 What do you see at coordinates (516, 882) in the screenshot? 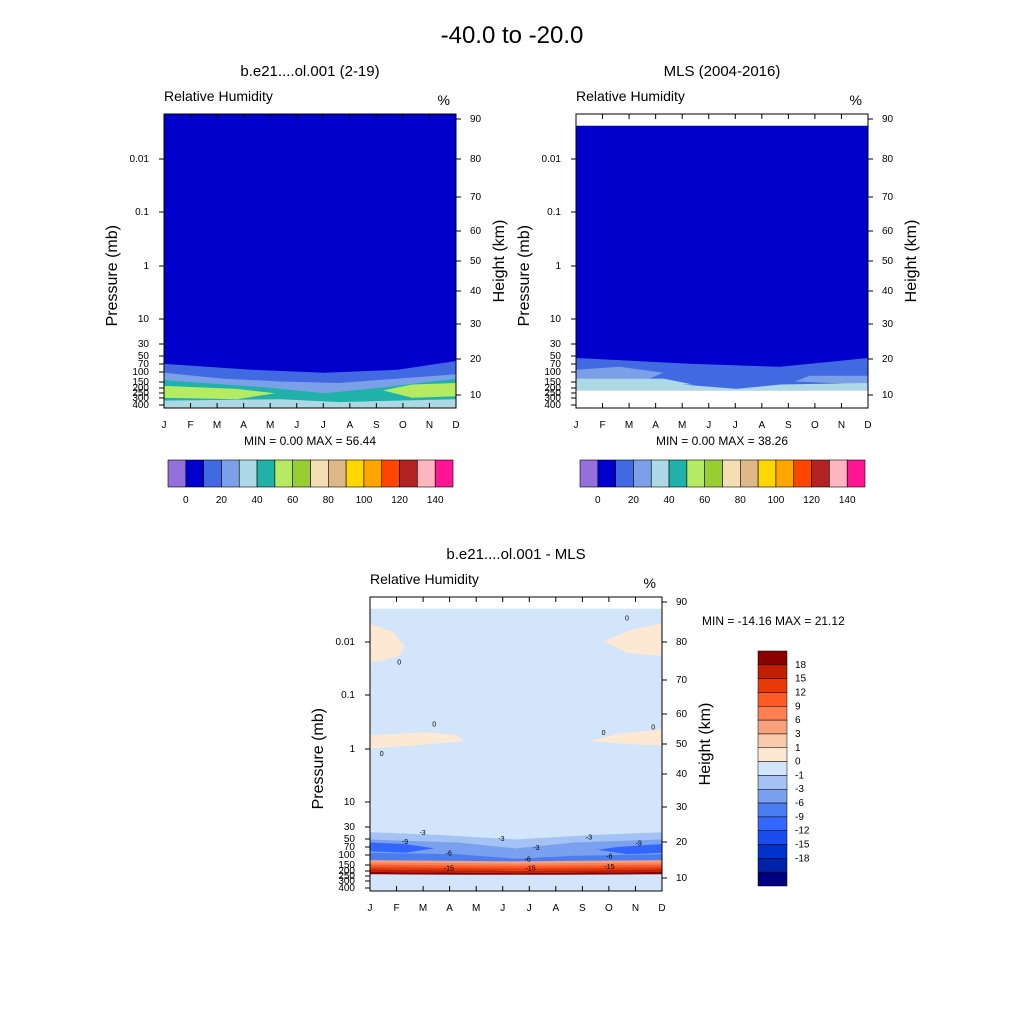
I see `diff-band-lower-base` at bounding box center [516, 882].